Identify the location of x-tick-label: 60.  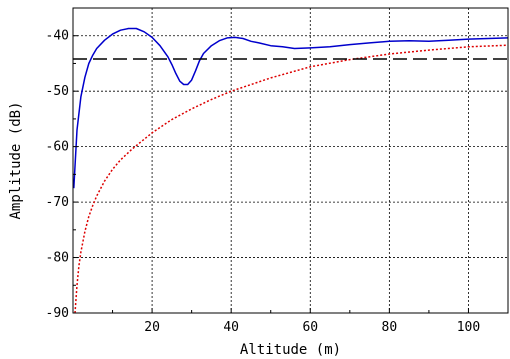
(310, 327).